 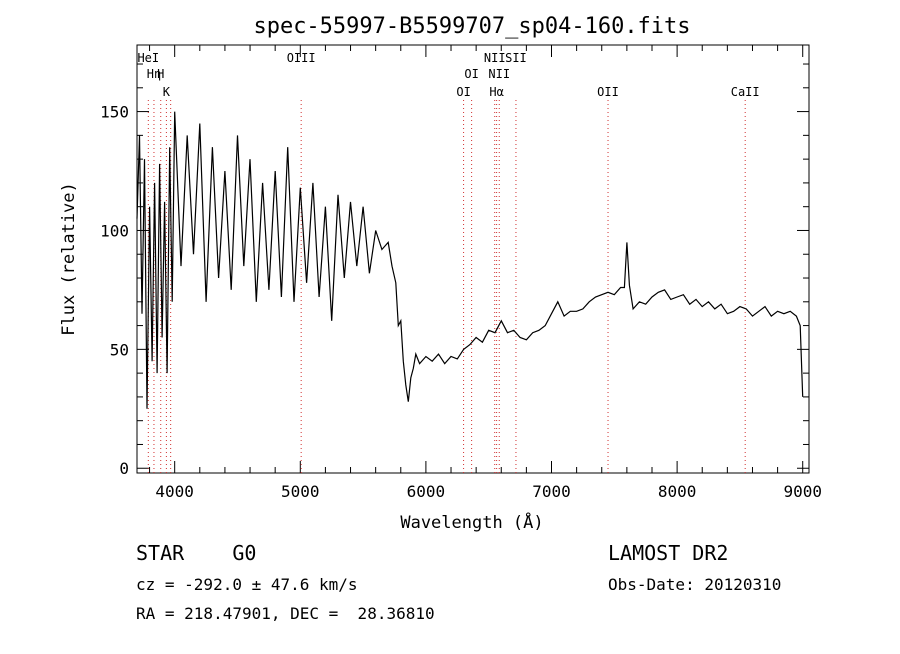 What do you see at coordinates (69, 259) in the screenshot?
I see `y-axis-label: Flux (relative)` at bounding box center [69, 259].